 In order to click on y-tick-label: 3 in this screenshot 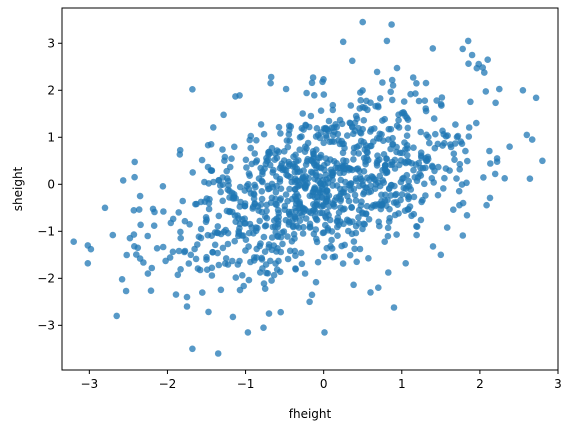, I will do `click(51, 43)`.